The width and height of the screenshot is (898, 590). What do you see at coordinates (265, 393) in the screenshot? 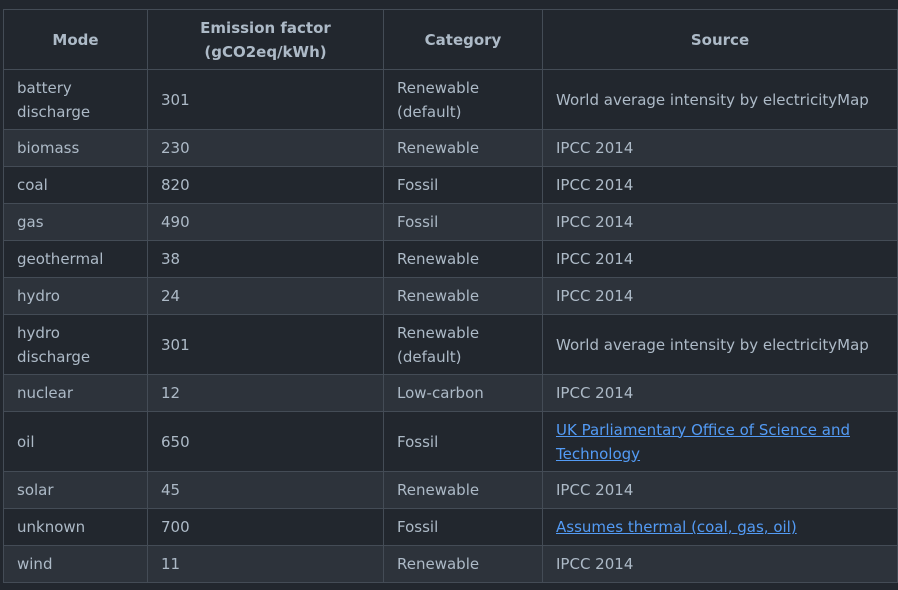
I see `factor-cell: 12` at bounding box center [265, 393].